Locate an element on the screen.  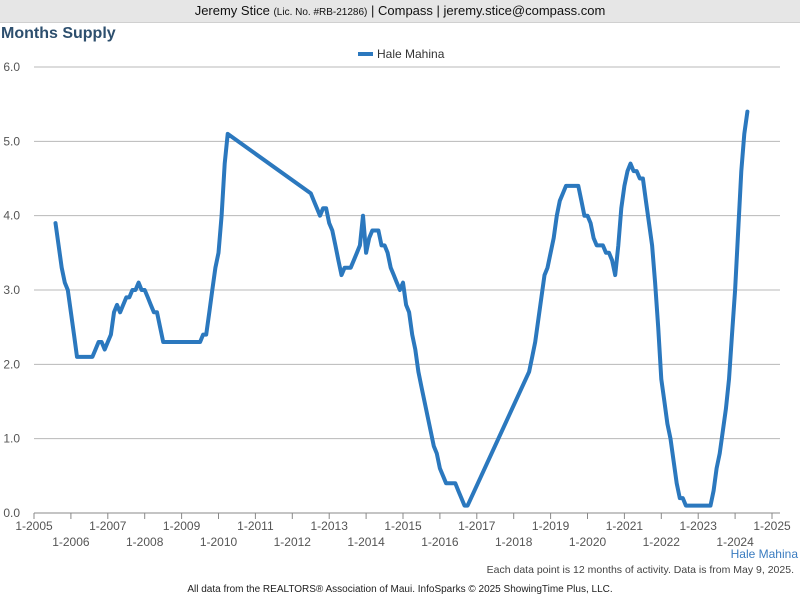
x-tick-label: 1-2011 is located at coordinates (255, 526).